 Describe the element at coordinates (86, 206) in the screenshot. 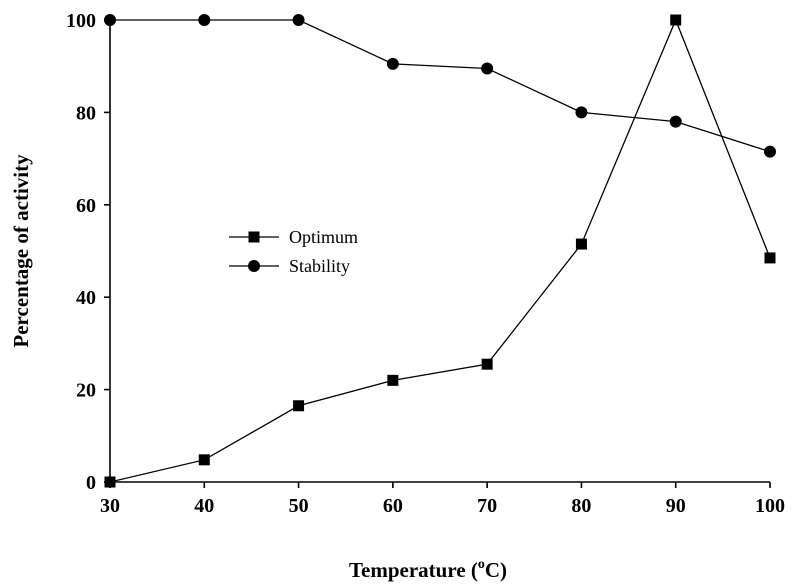

I see `y-tick-label: 60` at that location.